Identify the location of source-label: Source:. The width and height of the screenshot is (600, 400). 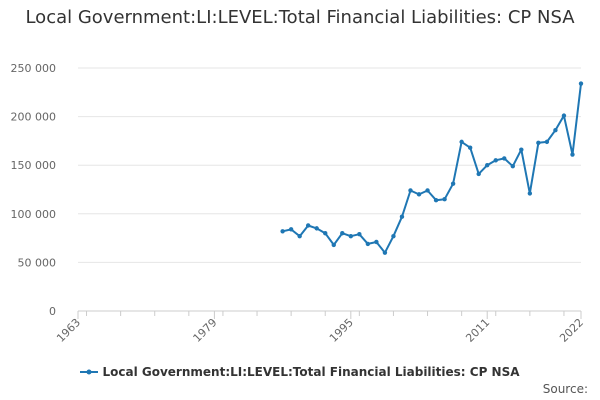
(565, 389).